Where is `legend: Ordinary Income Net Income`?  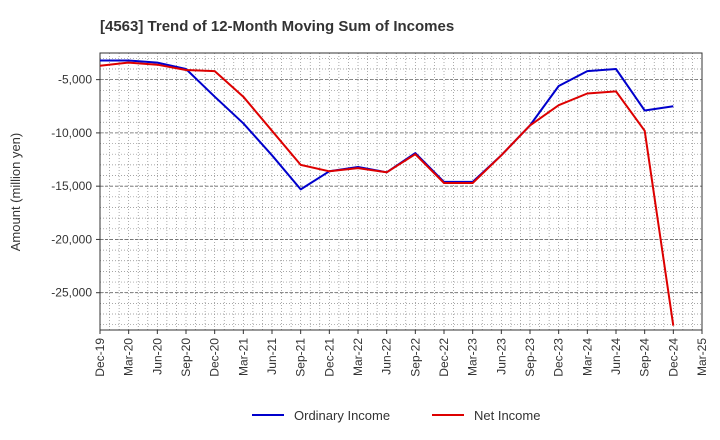 legend: Ordinary Income Net Income is located at coordinates (396, 415).